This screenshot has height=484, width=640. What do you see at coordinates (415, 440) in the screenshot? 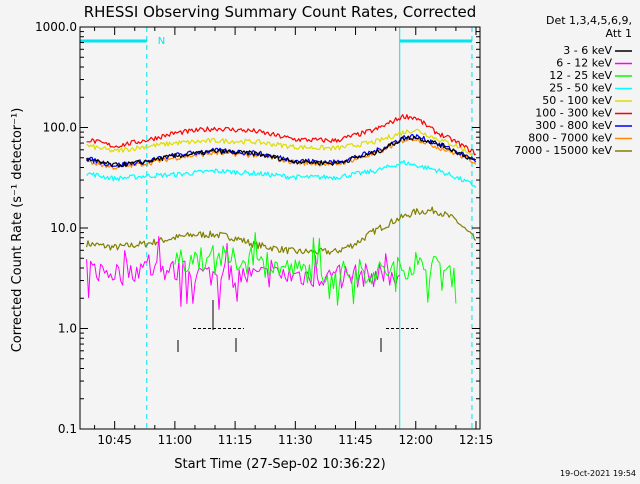
I see `x-tick-label: 12:00` at bounding box center [415, 440].